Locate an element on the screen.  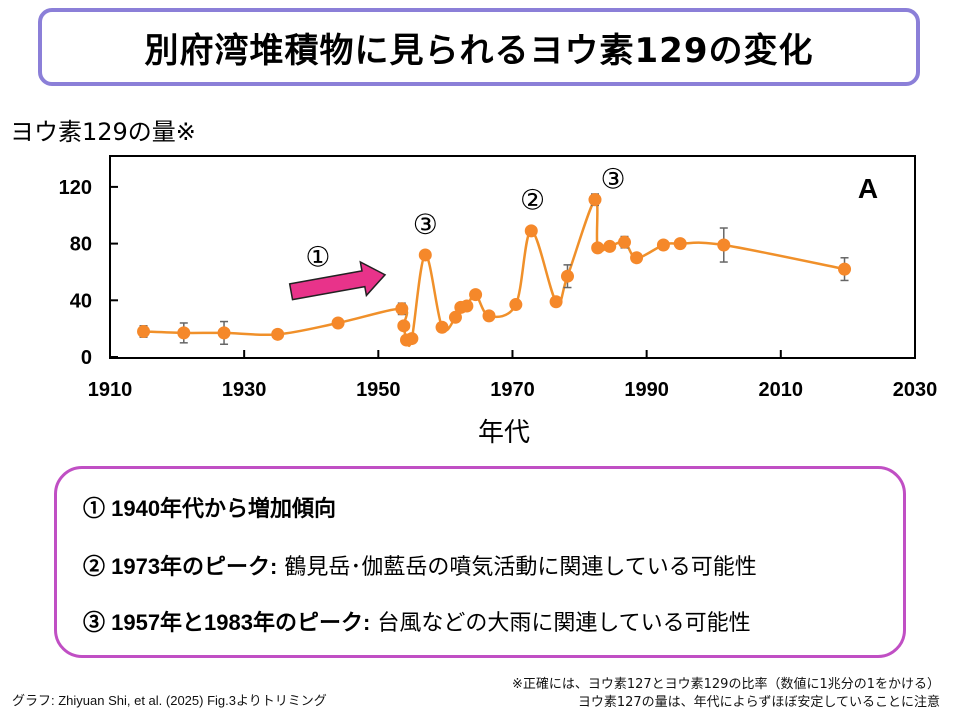
x-tick-label: 2010 is located at coordinates (781, 390).